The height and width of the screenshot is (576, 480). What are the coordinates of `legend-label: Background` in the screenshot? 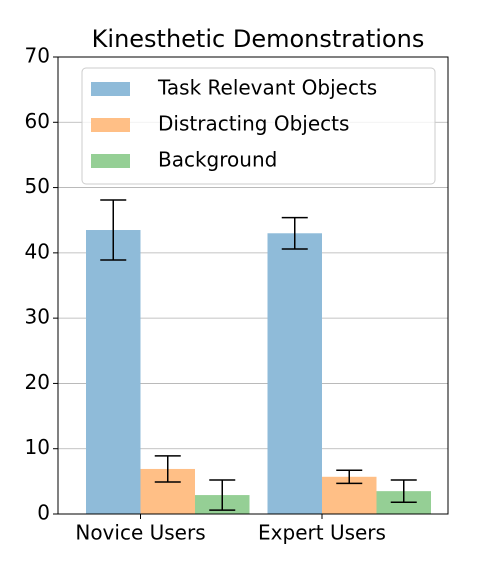 It's located at (217, 160).